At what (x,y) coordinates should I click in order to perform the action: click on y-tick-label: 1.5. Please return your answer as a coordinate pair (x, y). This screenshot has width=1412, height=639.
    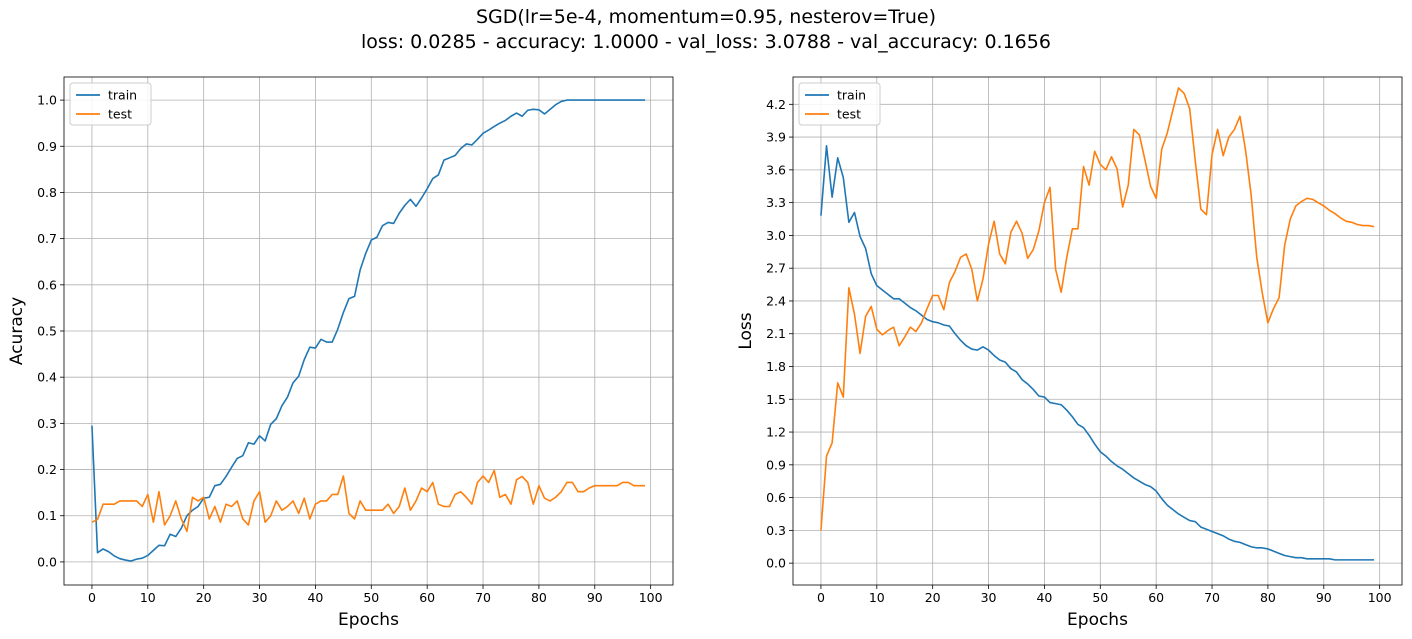
    Looking at the image, I should click on (776, 399).